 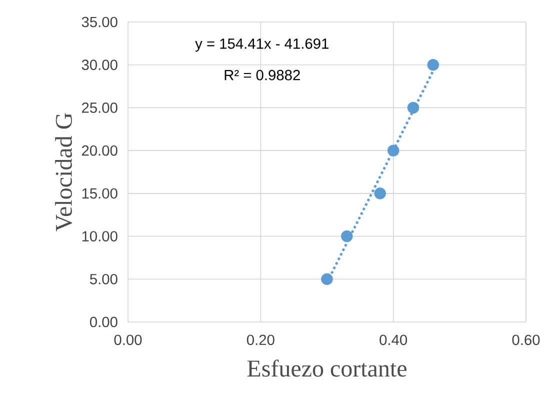 What do you see at coordinates (100, 236) in the screenshot?
I see `y-tick-label: 10.00` at bounding box center [100, 236].